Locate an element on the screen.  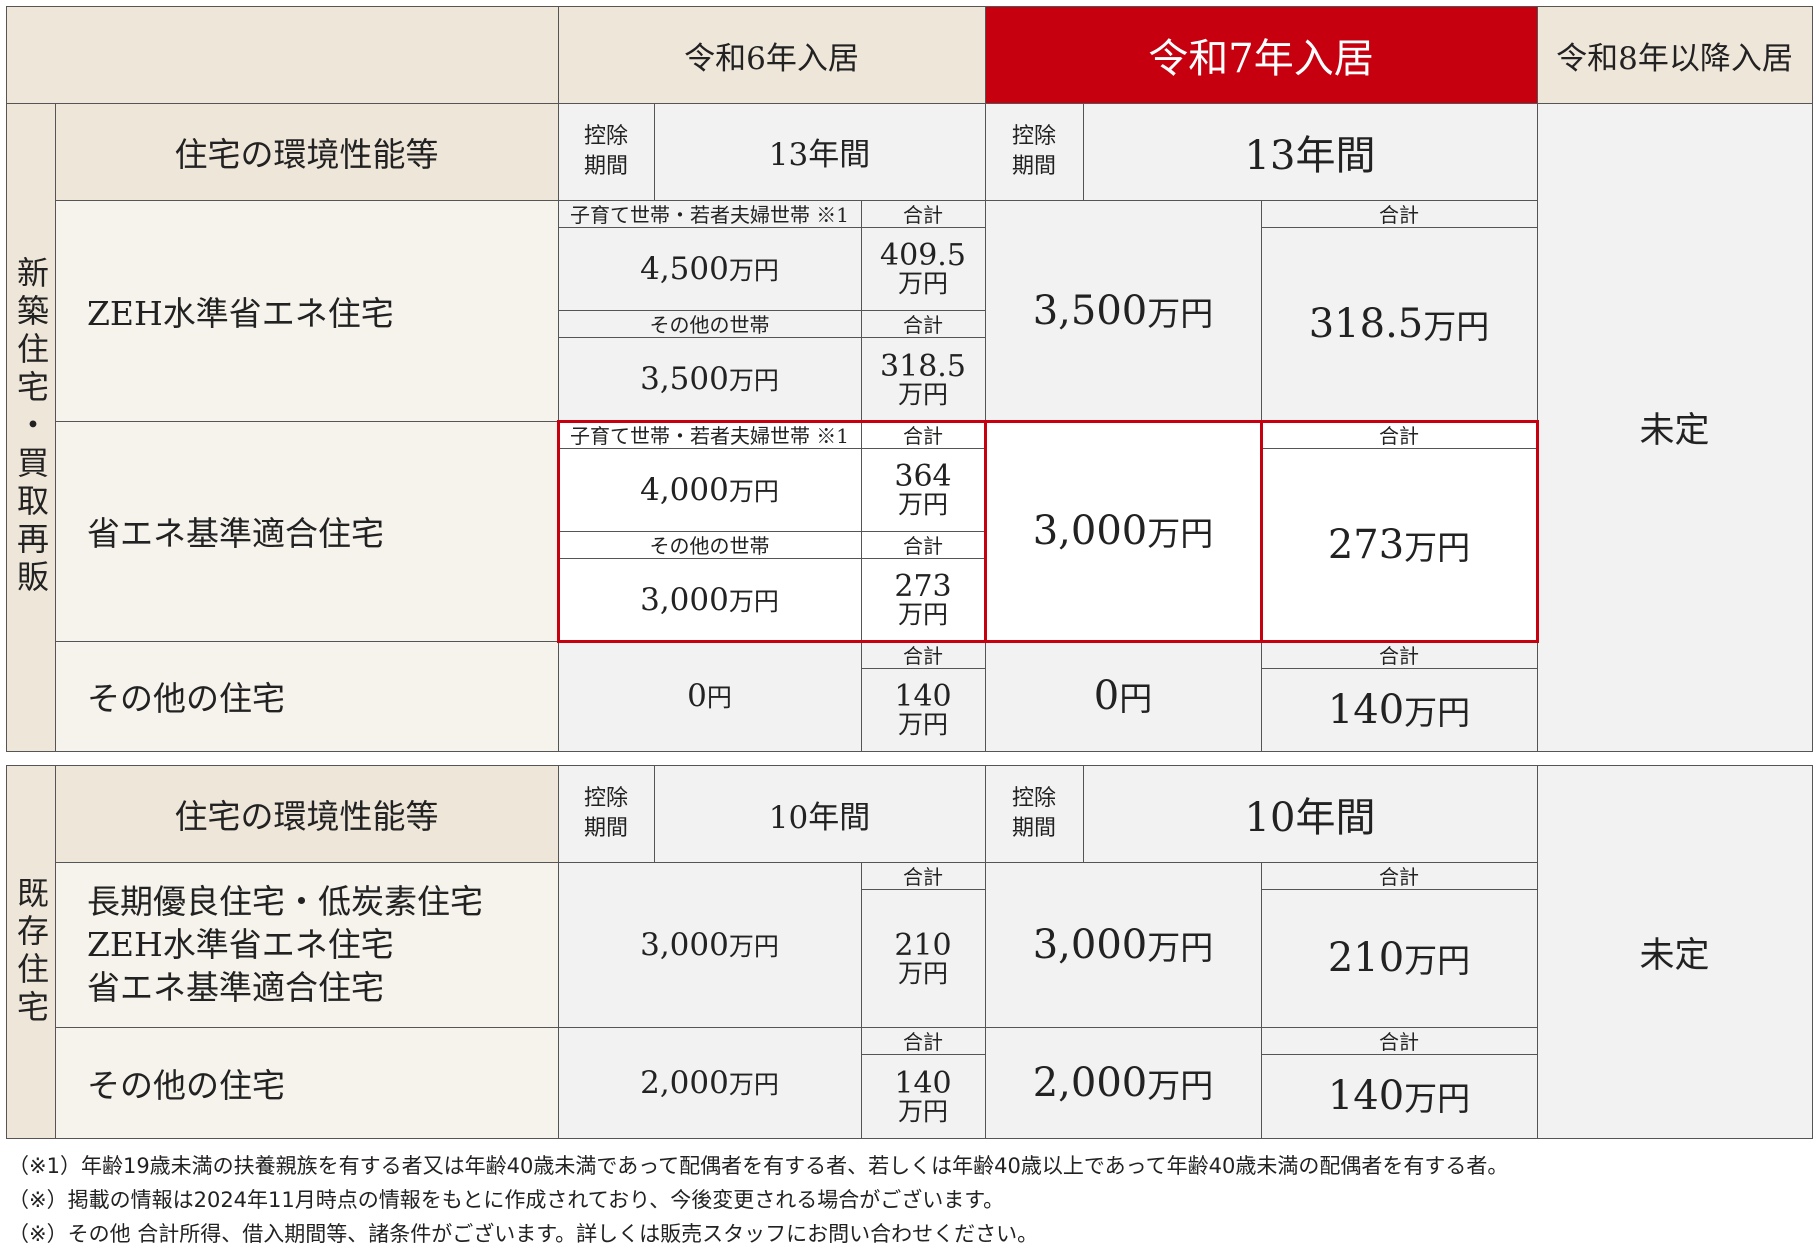
new-shoene-r6-amount-2: 3,000 万円 is located at coordinates (709, 599).